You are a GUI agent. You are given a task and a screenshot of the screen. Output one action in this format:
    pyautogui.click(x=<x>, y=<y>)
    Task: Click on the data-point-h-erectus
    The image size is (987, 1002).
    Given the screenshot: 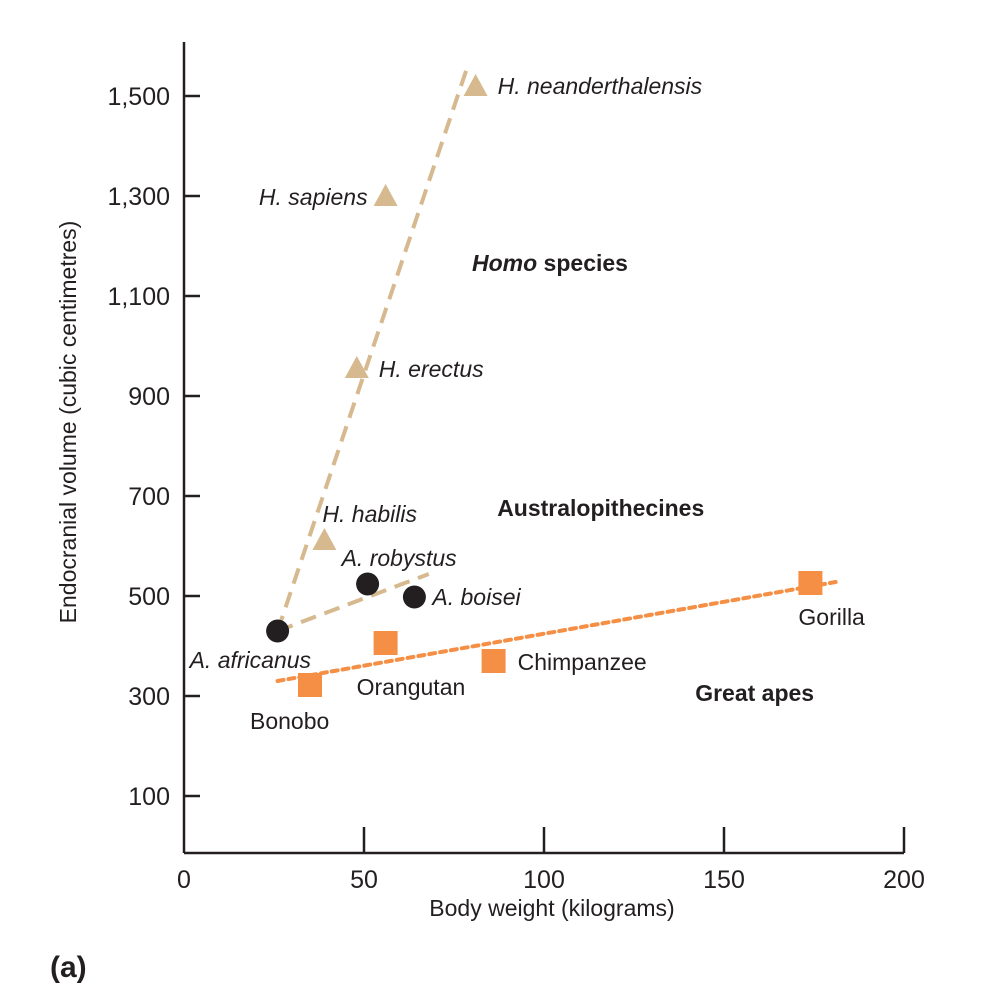 What is the action you would take?
    pyautogui.click(x=356, y=367)
    